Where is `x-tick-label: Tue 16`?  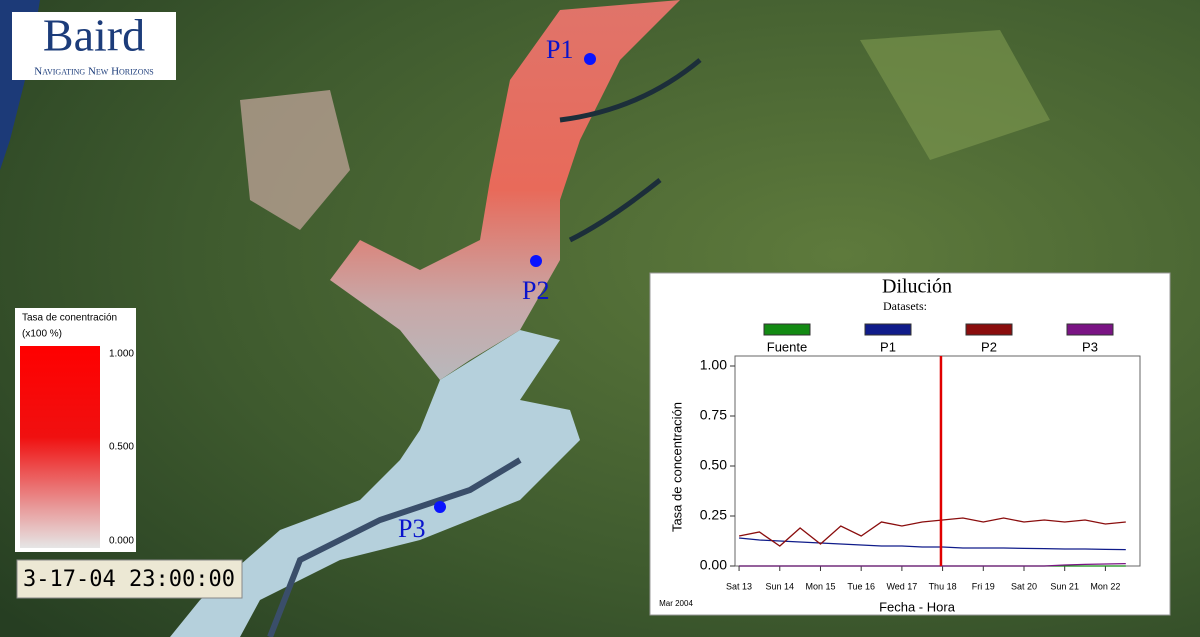
x-tick-label: Tue 16 is located at coordinates (861, 586).